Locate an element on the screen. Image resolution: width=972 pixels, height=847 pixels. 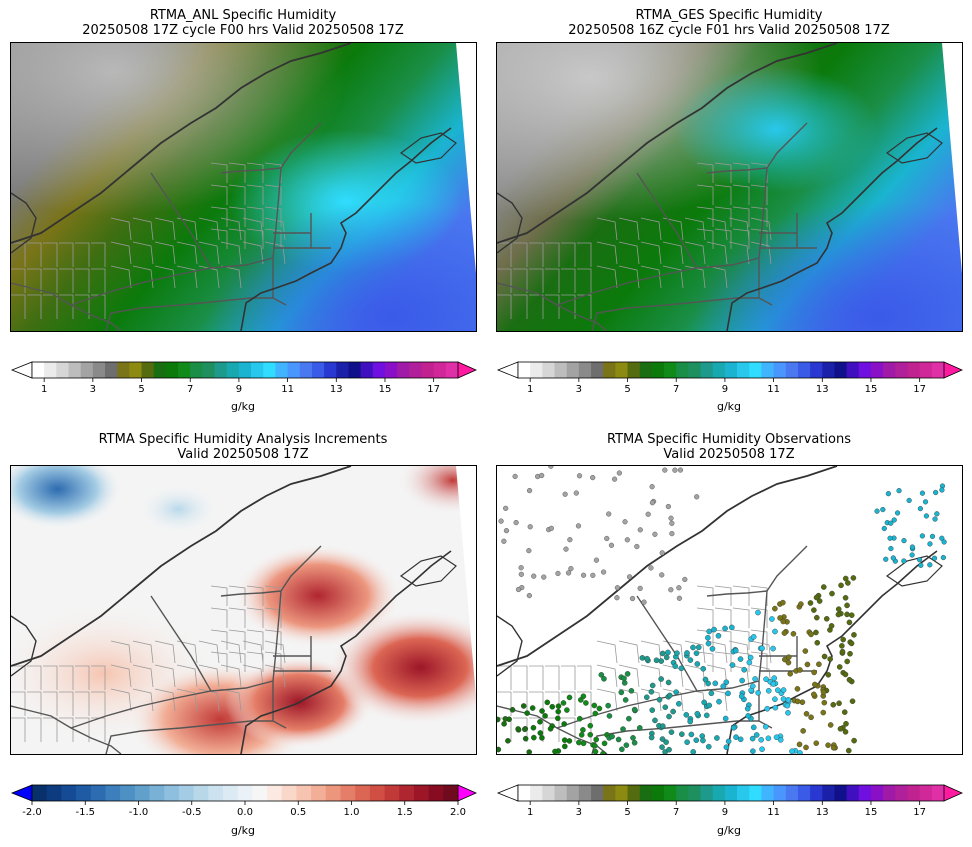
colorbar-tick-label: 7 is located at coordinates (676, 389).